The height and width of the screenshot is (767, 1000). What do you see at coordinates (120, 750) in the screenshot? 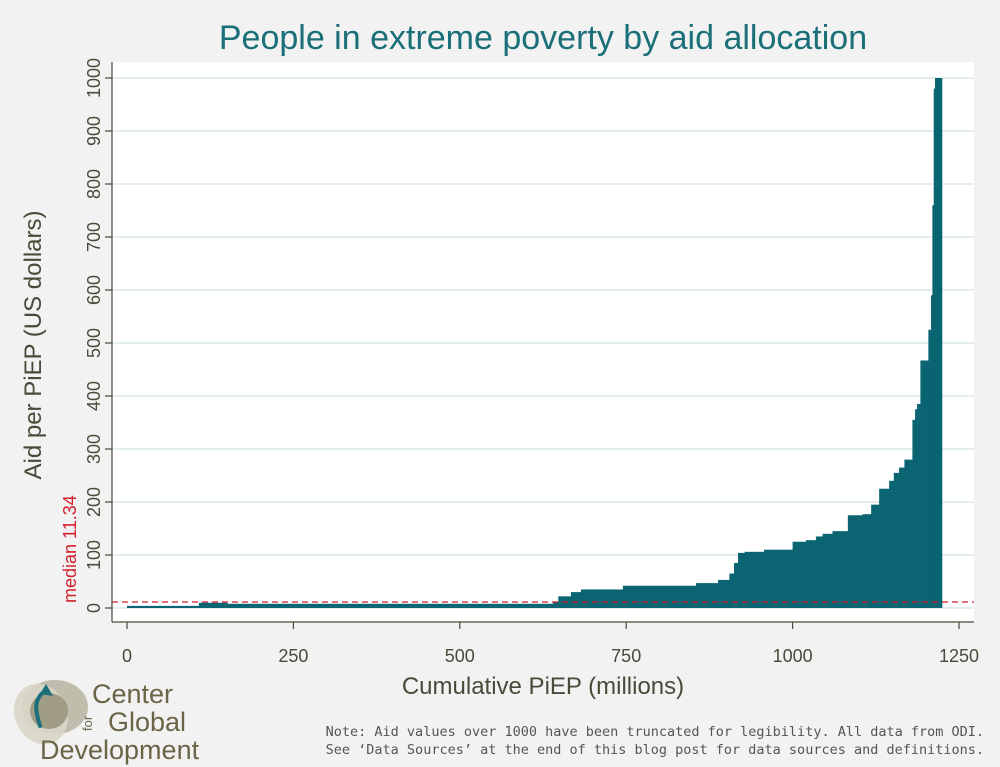
I see `logo-development: Development` at bounding box center [120, 750].